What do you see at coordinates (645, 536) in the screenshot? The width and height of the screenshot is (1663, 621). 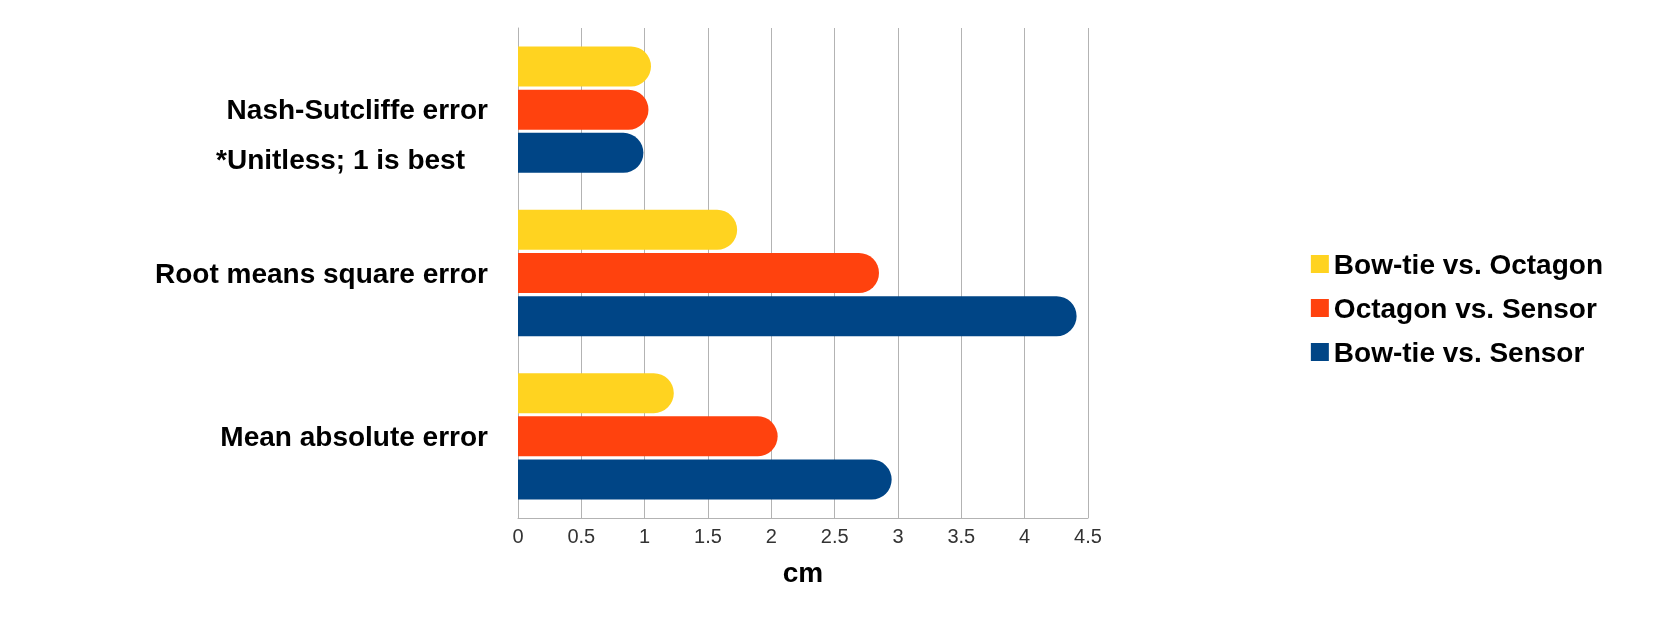 I see `x-tick-label: 1` at bounding box center [645, 536].